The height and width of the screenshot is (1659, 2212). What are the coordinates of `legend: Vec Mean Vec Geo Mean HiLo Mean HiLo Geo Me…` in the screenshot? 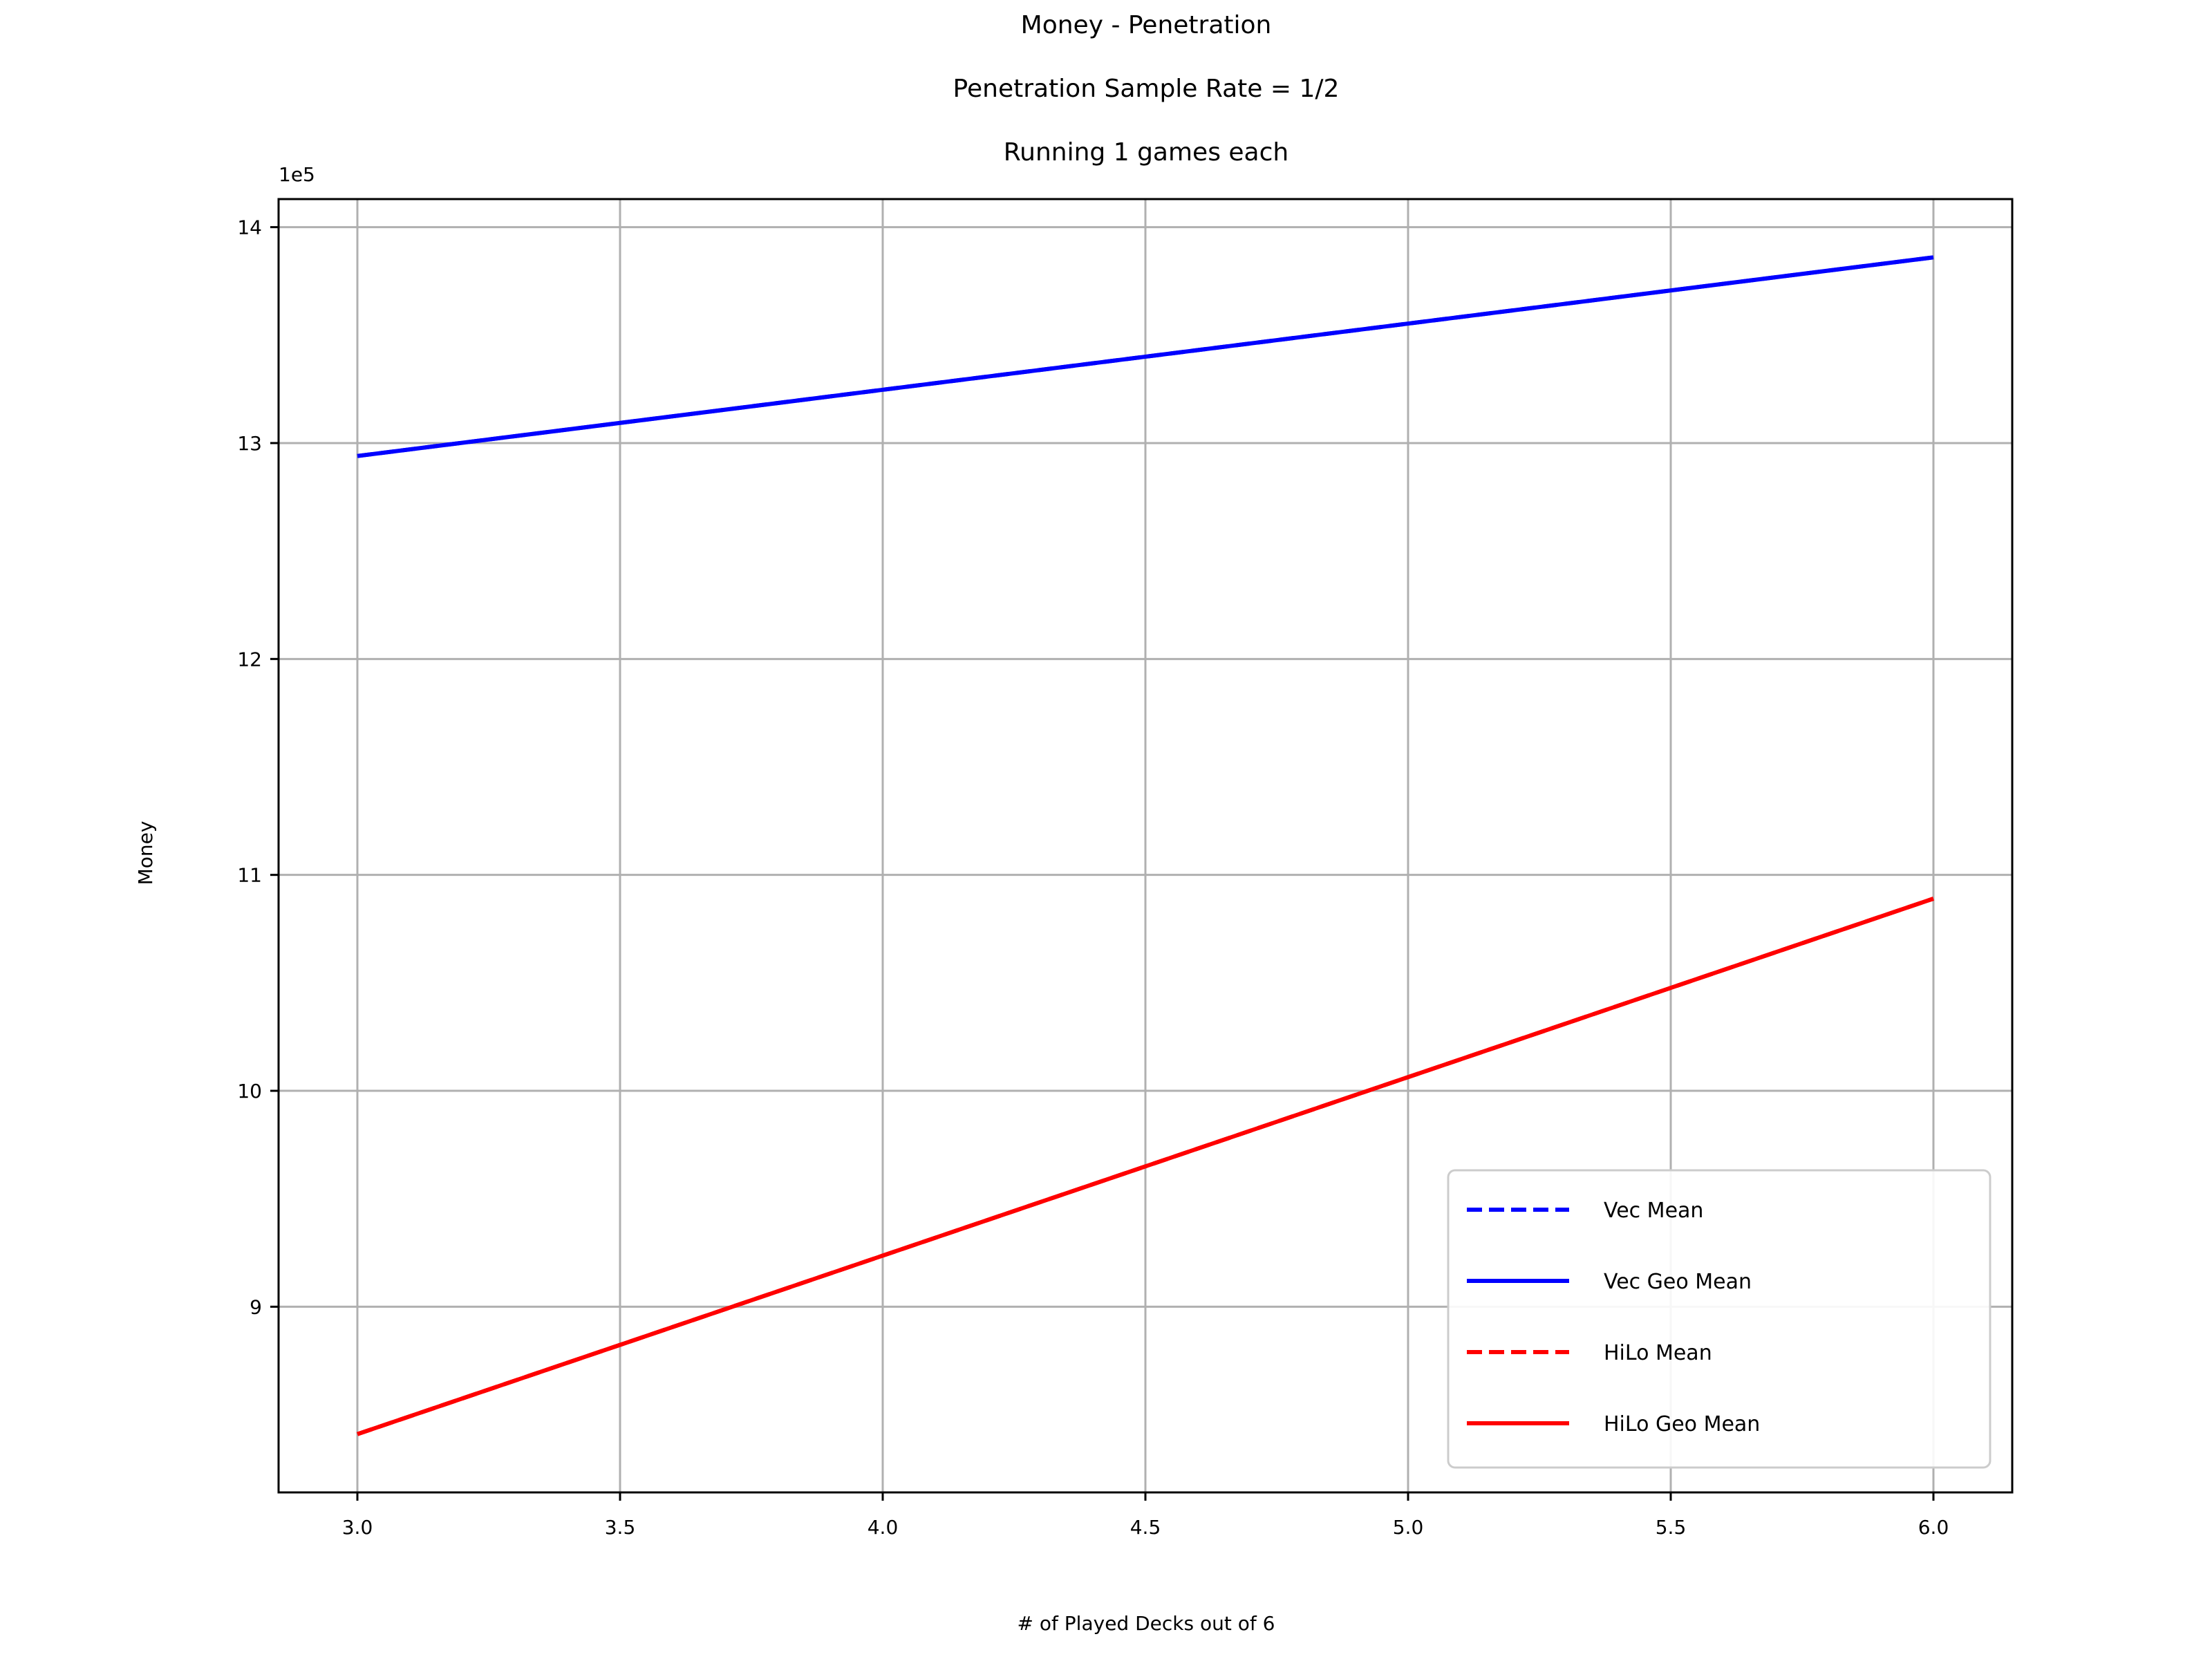 It's located at (1719, 1319).